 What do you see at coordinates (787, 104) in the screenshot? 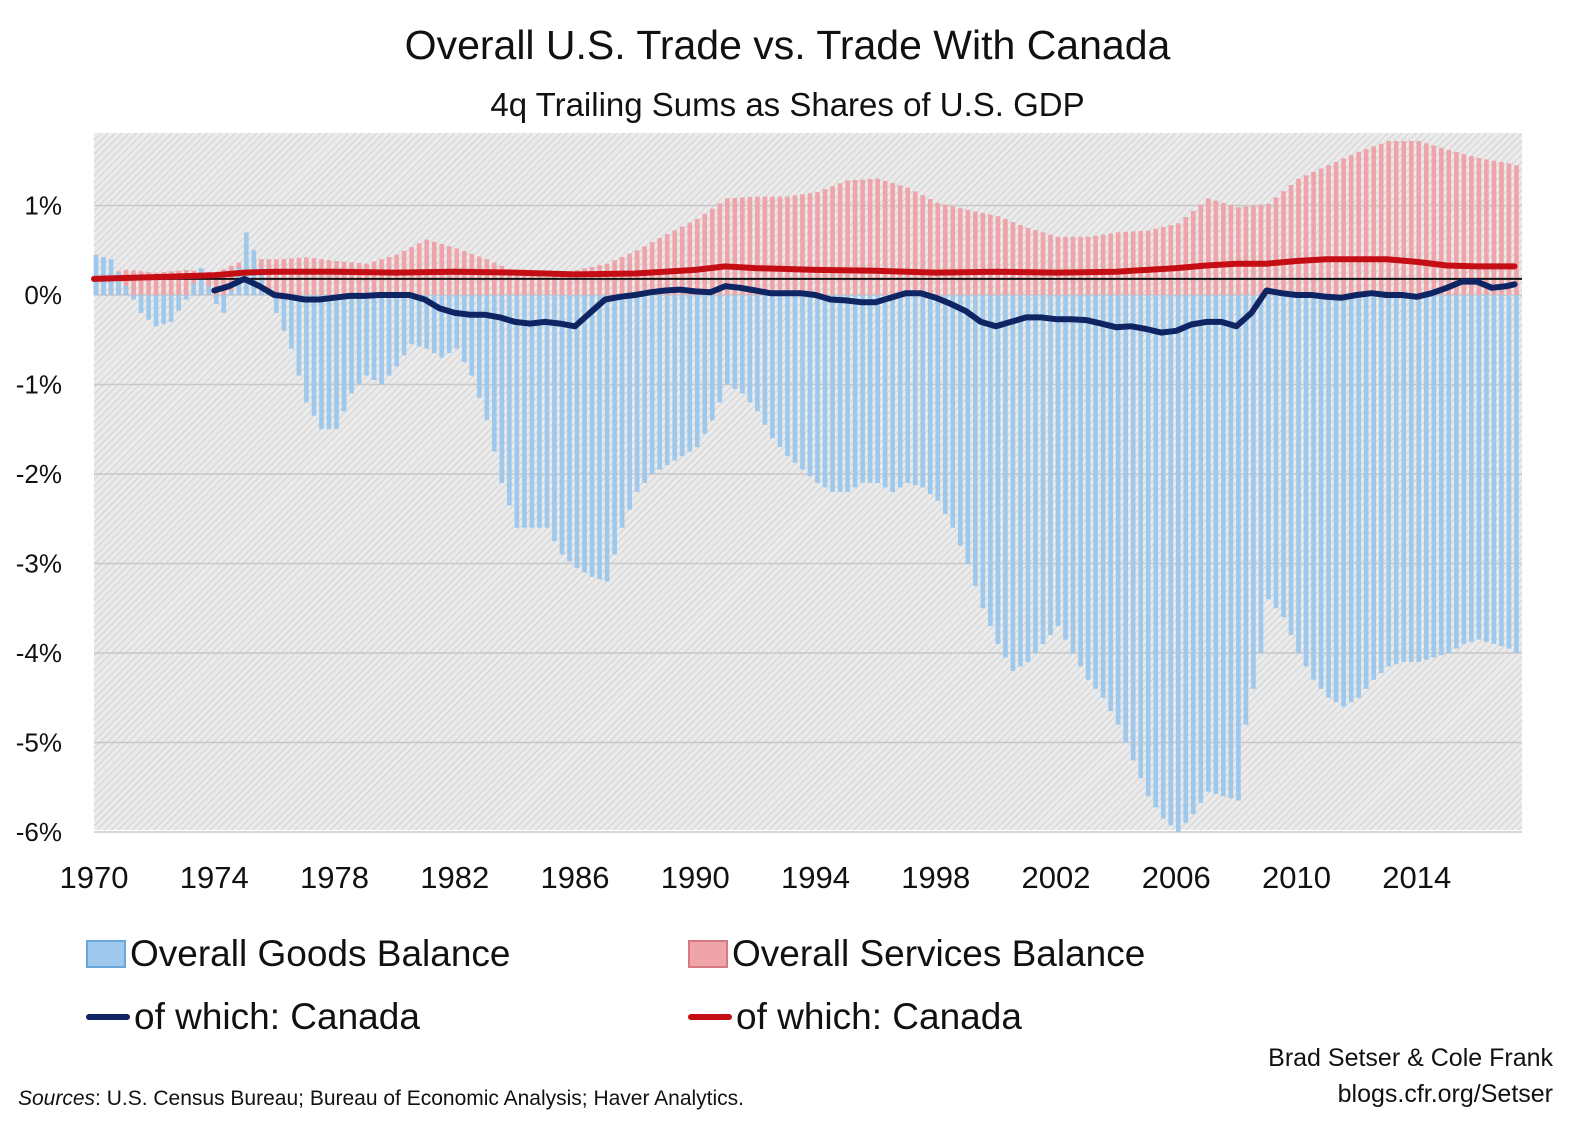
I see `chart-subtitle: 4q Trailing Sums as Shares of U.S. GDP` at bounding box center [787, 104].